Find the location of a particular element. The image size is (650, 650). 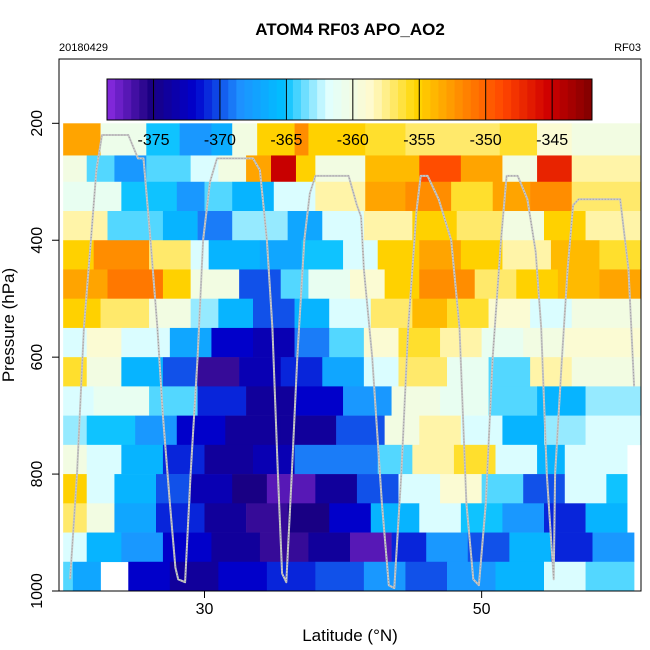

colorbar-tick-label: -365 is located at coordinates (286, 140).